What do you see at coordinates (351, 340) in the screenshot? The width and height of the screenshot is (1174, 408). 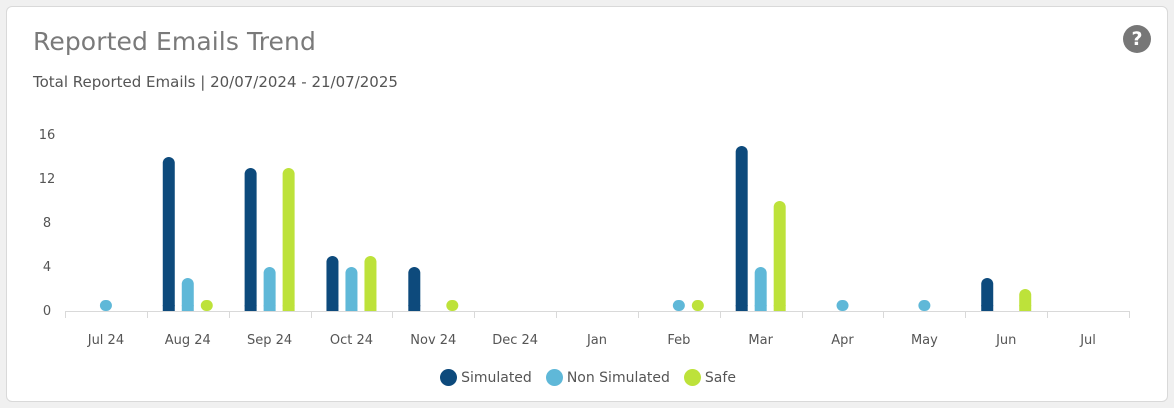 I see `x-tick-label: Oct 24` at bounding box center [351, 340].